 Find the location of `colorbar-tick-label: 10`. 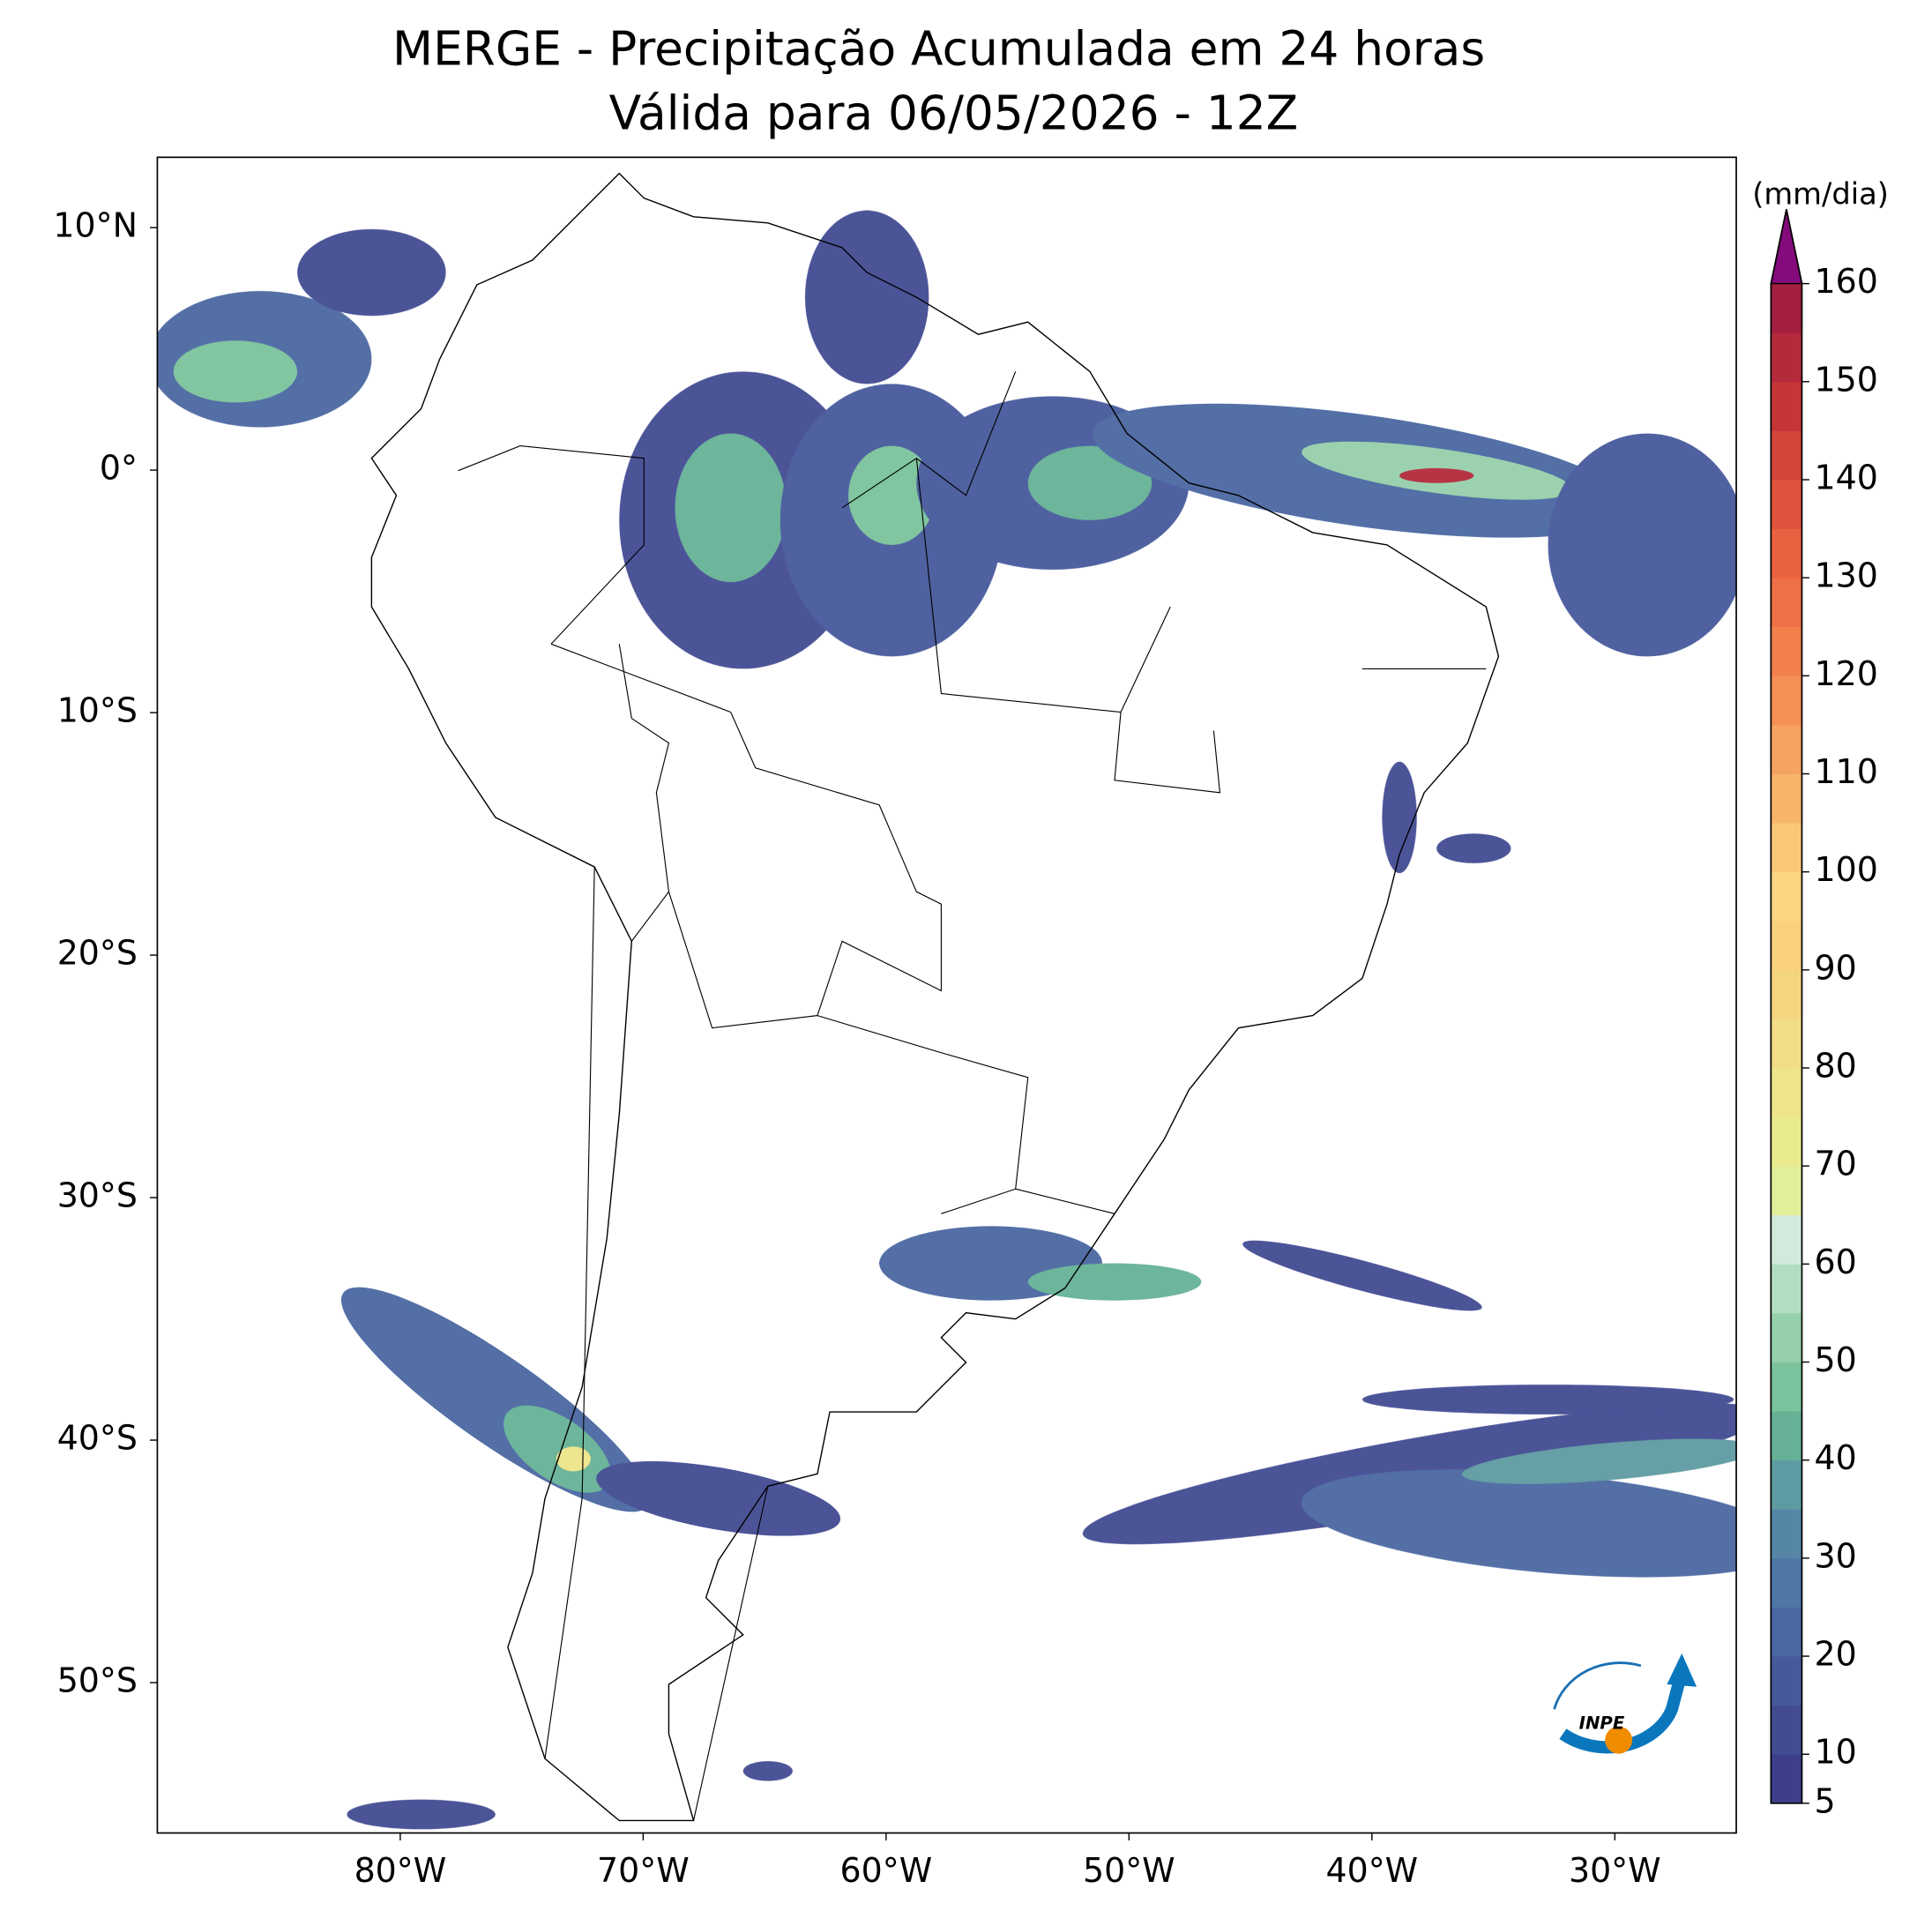

colorbar-tick-label: 10 is located at coordinates (1836, 1753).